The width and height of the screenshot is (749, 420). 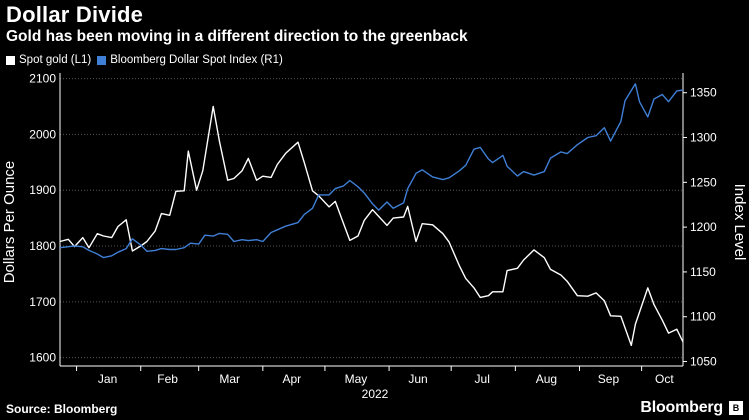 I want to click on bloomberg-tag-icon: B, so click(x=736, y=408).